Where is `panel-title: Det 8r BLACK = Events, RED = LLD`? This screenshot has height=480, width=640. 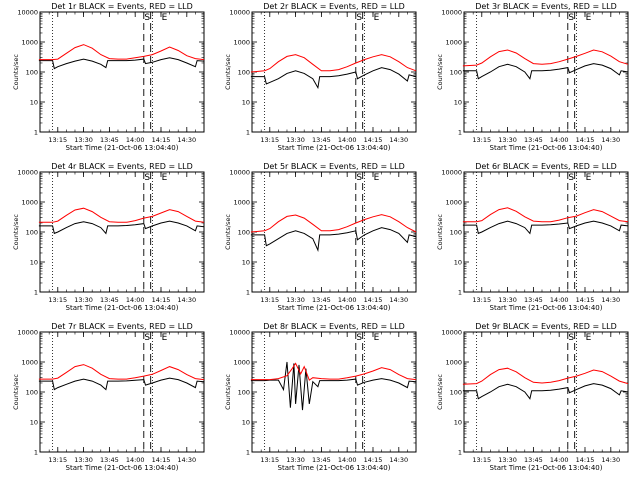 panel-title: Det 8r BLACK = Events, RED = LLD is located at coordinates (334, 326).